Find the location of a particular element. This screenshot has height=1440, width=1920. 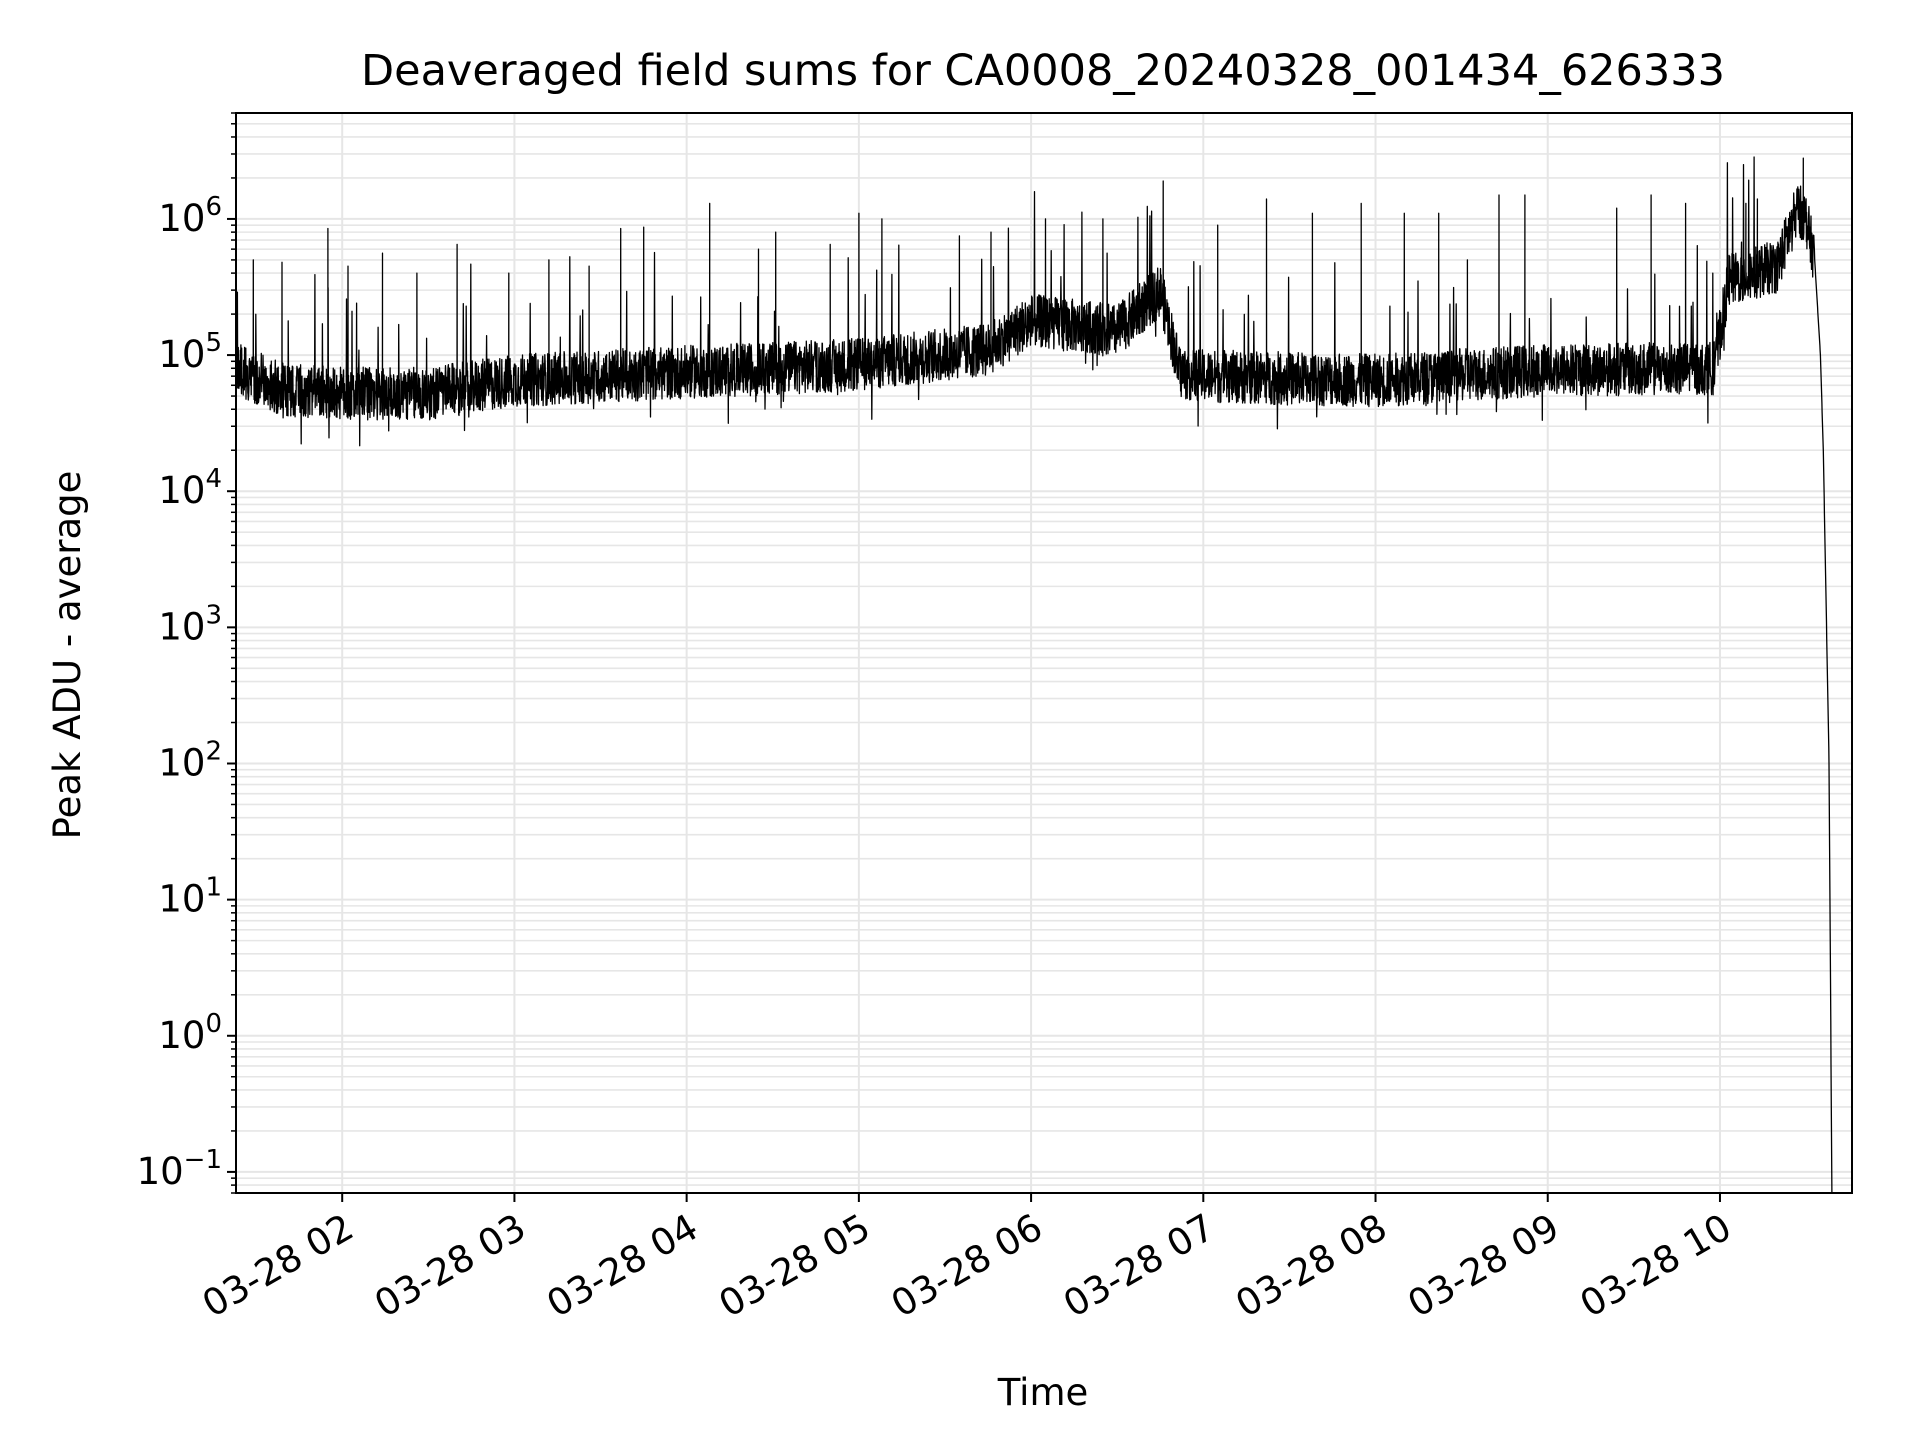

y-tick-exponent: −1 is located at coordinates (203, 1160).